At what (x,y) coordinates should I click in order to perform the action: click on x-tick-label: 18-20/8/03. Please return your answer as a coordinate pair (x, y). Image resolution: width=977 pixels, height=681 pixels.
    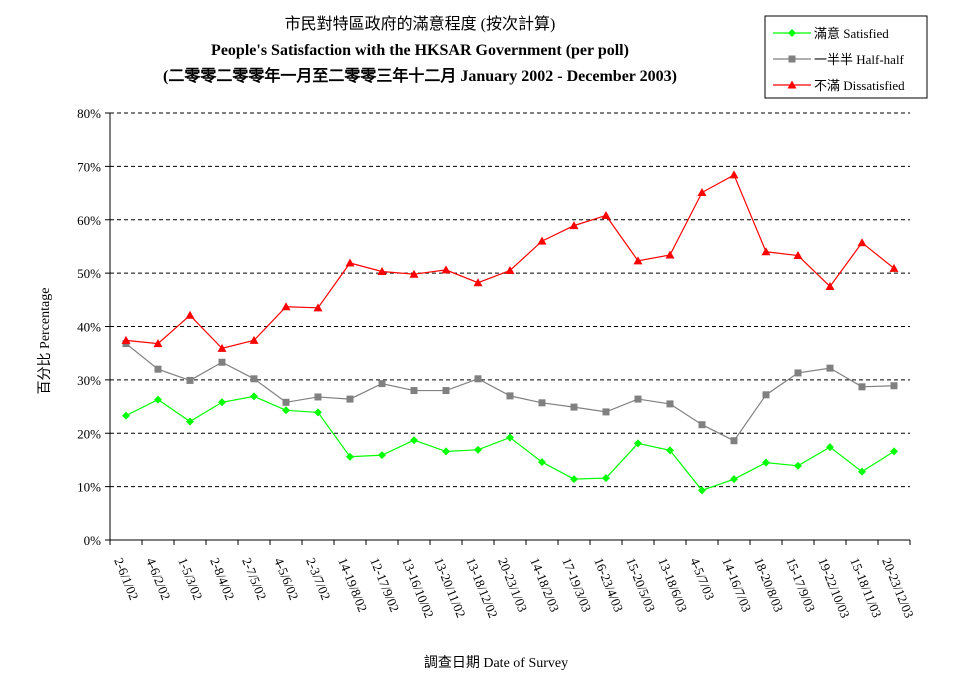
    Looking at the image, I should click on (768, 585).